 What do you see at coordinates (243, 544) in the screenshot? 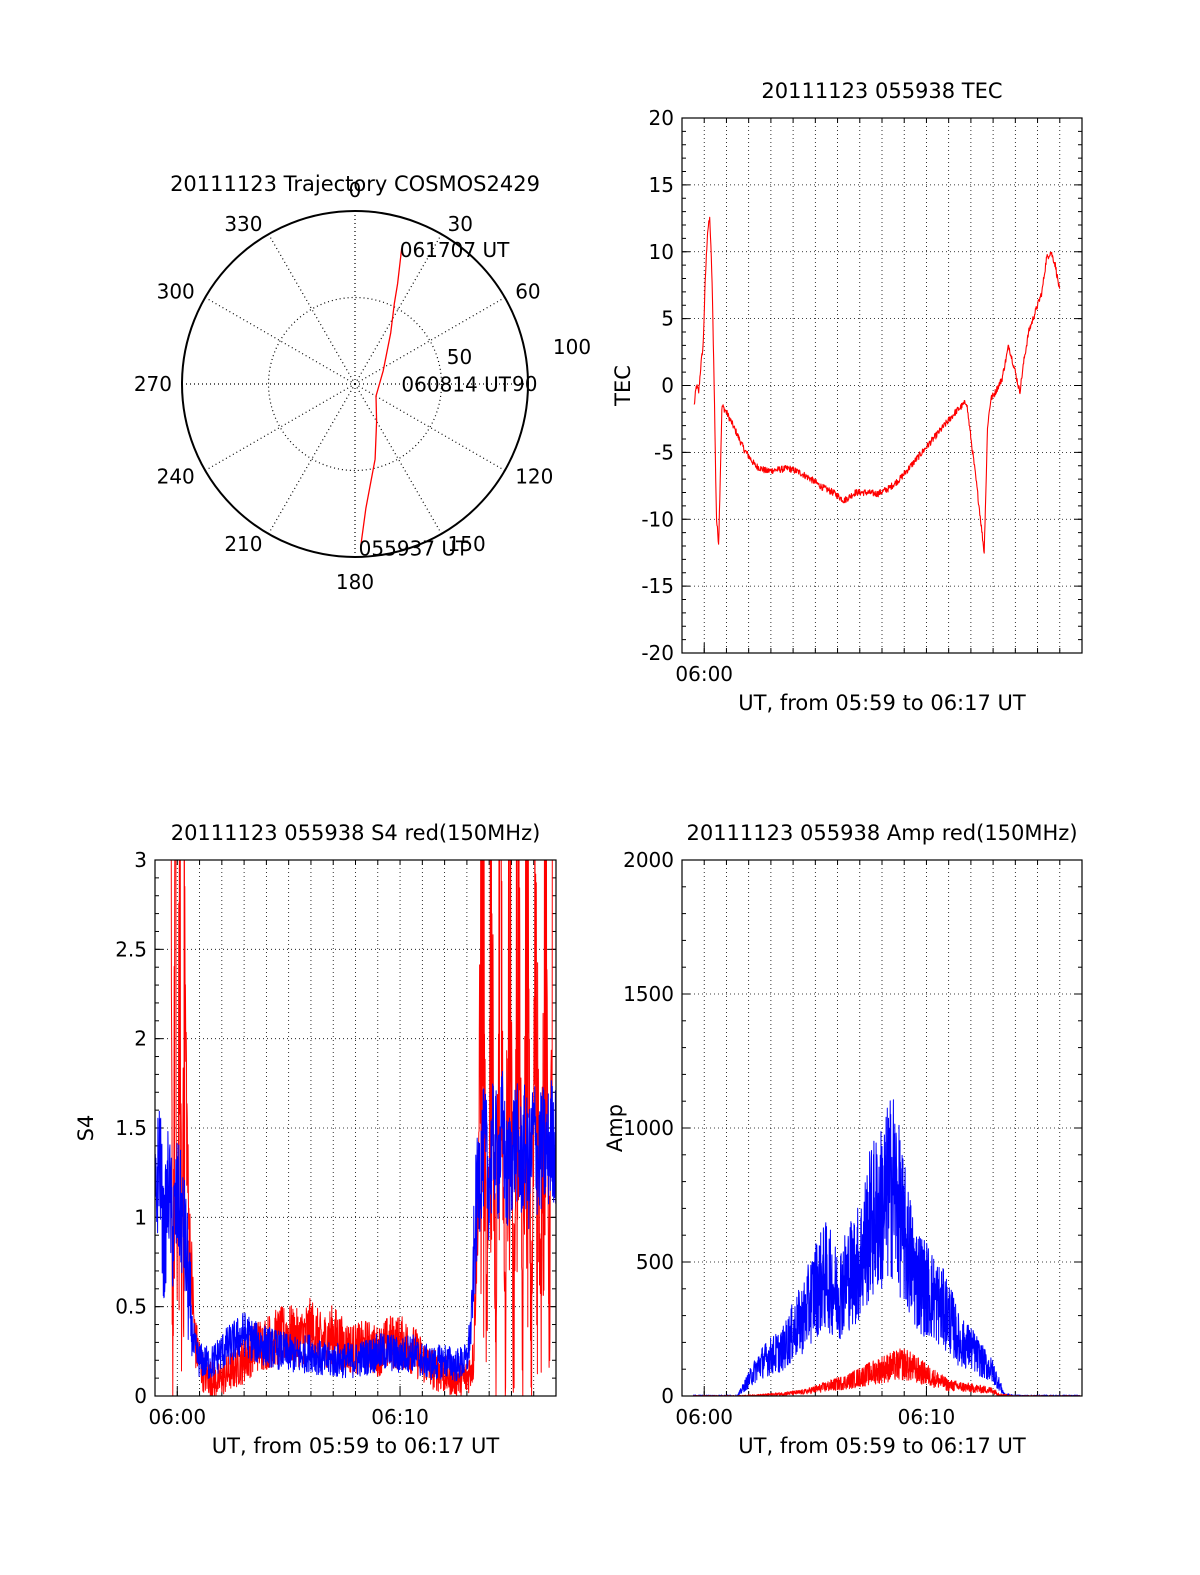
I see `polar-angle-label: 210` at bounding box center [243, 544].